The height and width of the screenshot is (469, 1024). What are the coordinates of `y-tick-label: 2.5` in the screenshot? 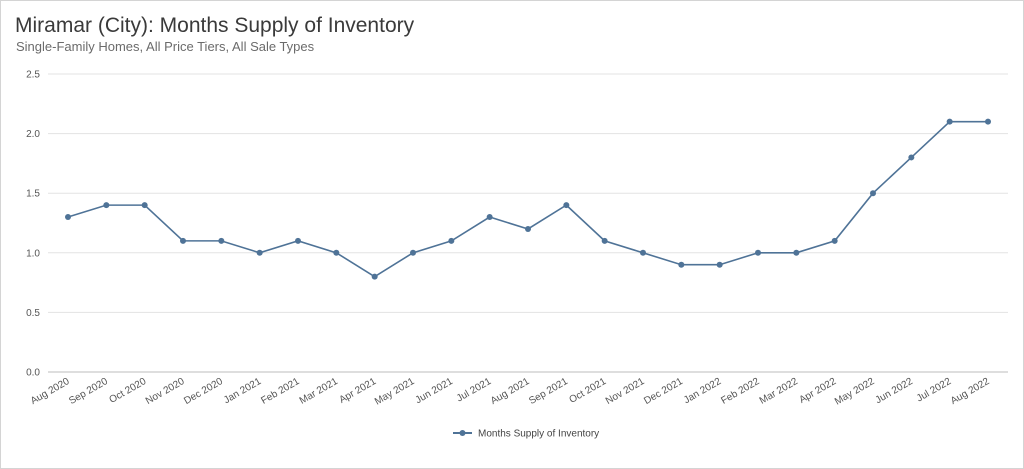 It's located at (33, 75).